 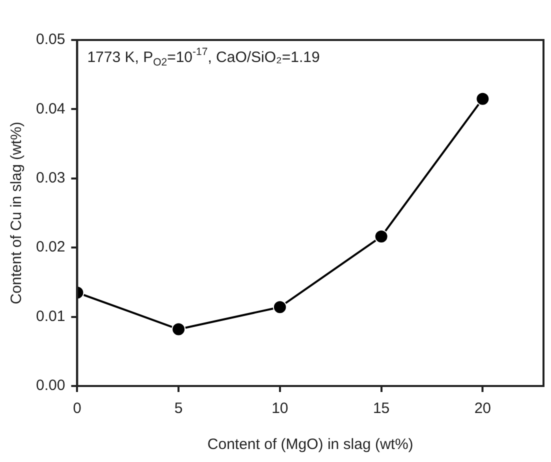 What do you see at coordinates (51, 385) in the screenshot?
I see `y-tick-label: 0.00` at bounding box center [51, 385].